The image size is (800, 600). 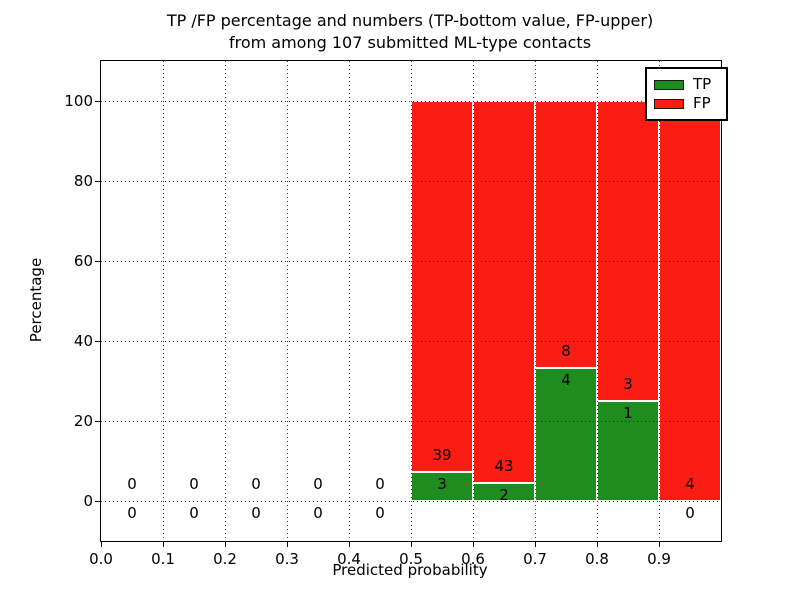 I want to click on gridline-x-0.2, so click(x=225, y=301).